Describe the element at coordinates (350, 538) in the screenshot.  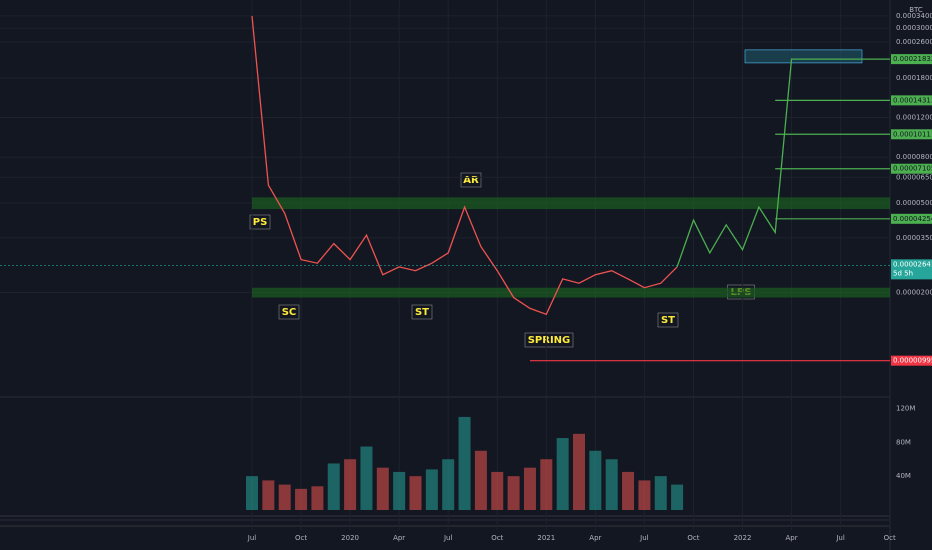
I see `x-tick-label: 2020` at that location.